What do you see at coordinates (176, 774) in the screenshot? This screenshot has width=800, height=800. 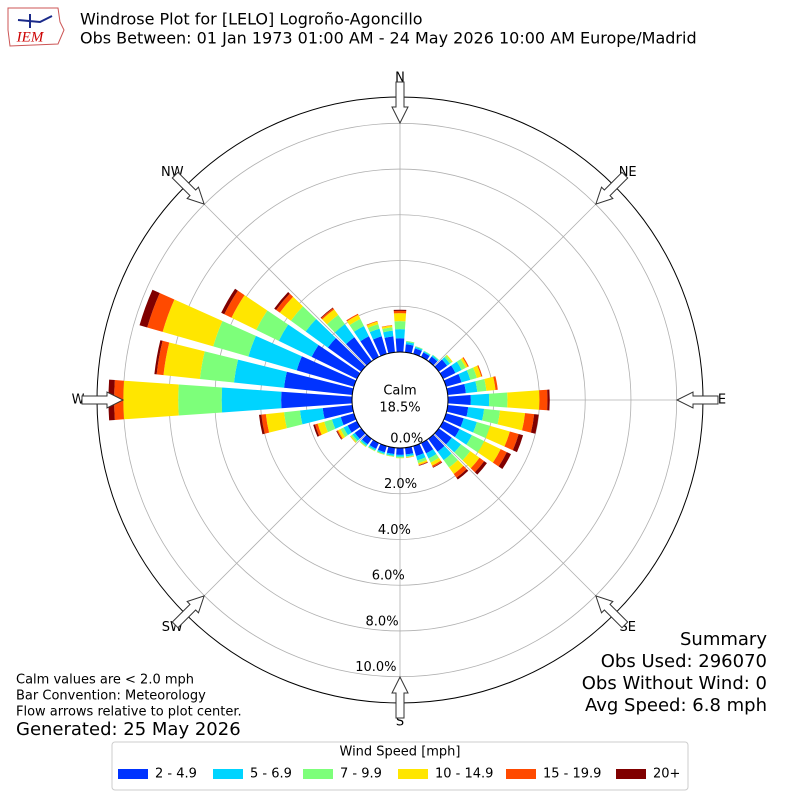 I see `legend-label: 2 - 4.9` at bounding box center [176, 774].